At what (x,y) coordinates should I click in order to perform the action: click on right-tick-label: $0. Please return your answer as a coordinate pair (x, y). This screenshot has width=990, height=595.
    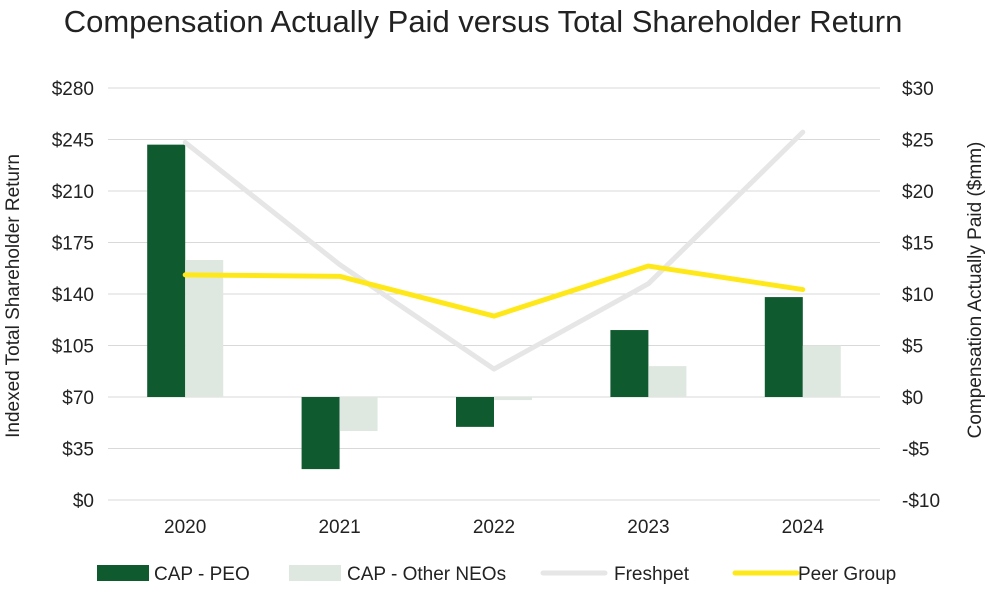
    Looking at the image, I should click on (912, 398).